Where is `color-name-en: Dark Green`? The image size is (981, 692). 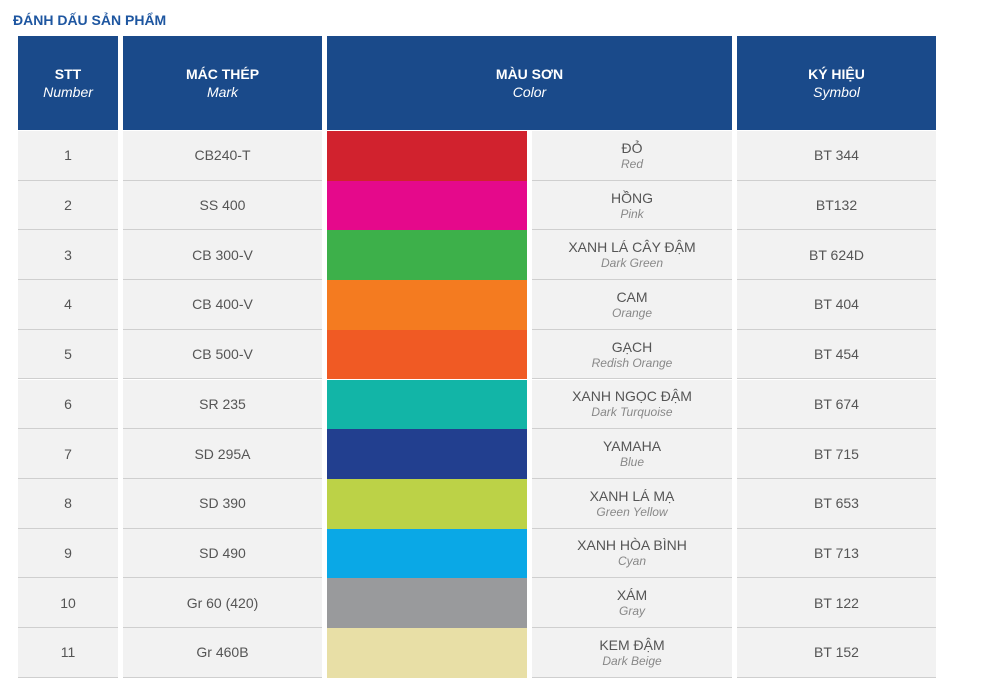
color-name-en: Dark Green is located at coordinates (632, 263).